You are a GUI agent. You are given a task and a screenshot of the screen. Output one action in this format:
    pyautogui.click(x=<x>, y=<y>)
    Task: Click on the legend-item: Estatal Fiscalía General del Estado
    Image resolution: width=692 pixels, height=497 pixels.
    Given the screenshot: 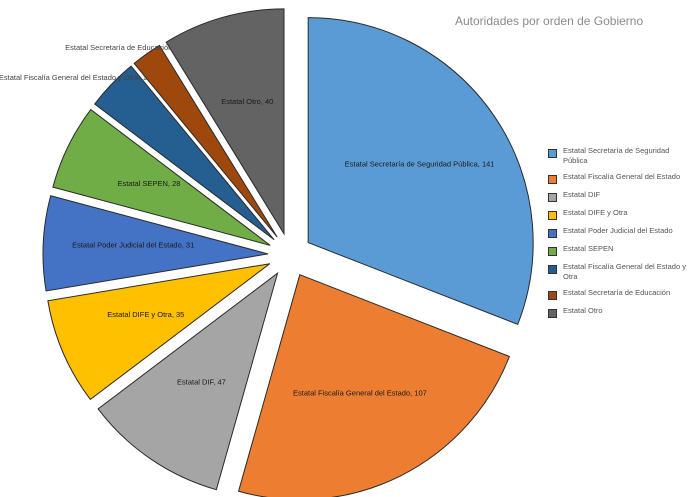 What is the action you would take?
    pyautogui.click(x=618, y=178)
    